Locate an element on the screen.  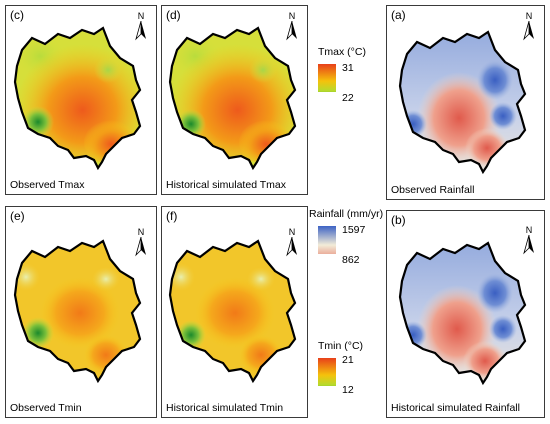
tmin-map is located at coordinates (77, 311).